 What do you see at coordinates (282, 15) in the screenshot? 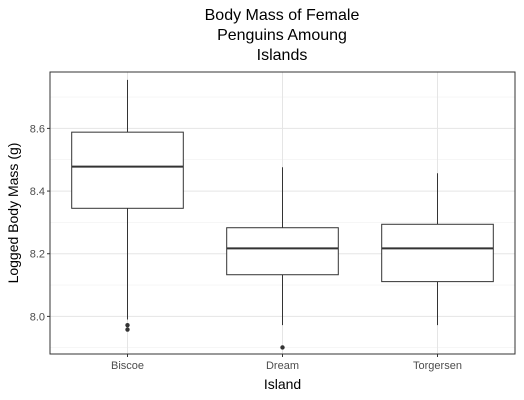
I see `chart-title-line-1: Body Mass of Female` at bounding box center [282, 15].